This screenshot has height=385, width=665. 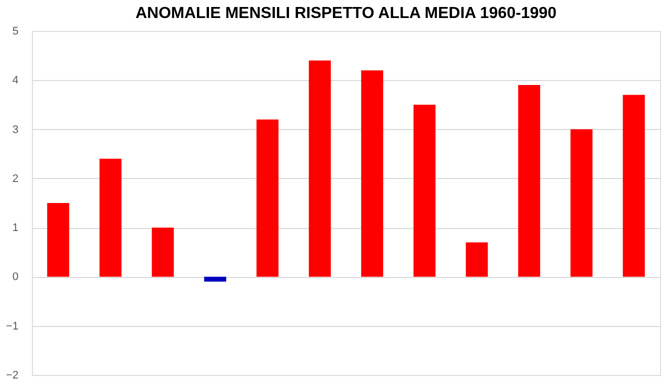 What do you see at coordinates (15, 277) in the screenshot?
I see `y-tick-label: 0` at bounding box center [15, 277].